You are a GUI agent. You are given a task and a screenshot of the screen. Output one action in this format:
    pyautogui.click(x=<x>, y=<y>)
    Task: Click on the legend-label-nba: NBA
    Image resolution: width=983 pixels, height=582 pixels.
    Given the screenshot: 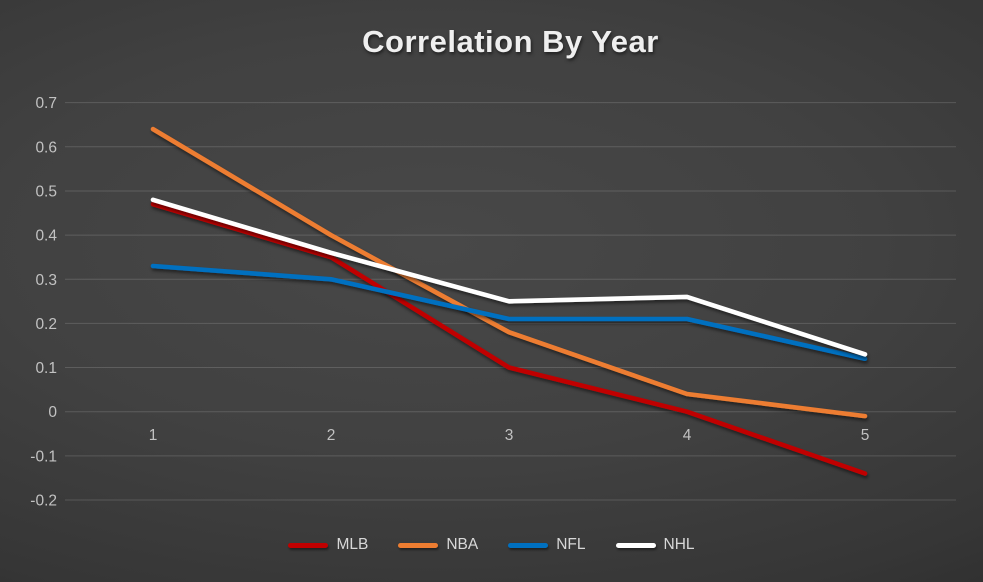 What is the action you would take?
    pyautogui.click(x=462, y=544)
    